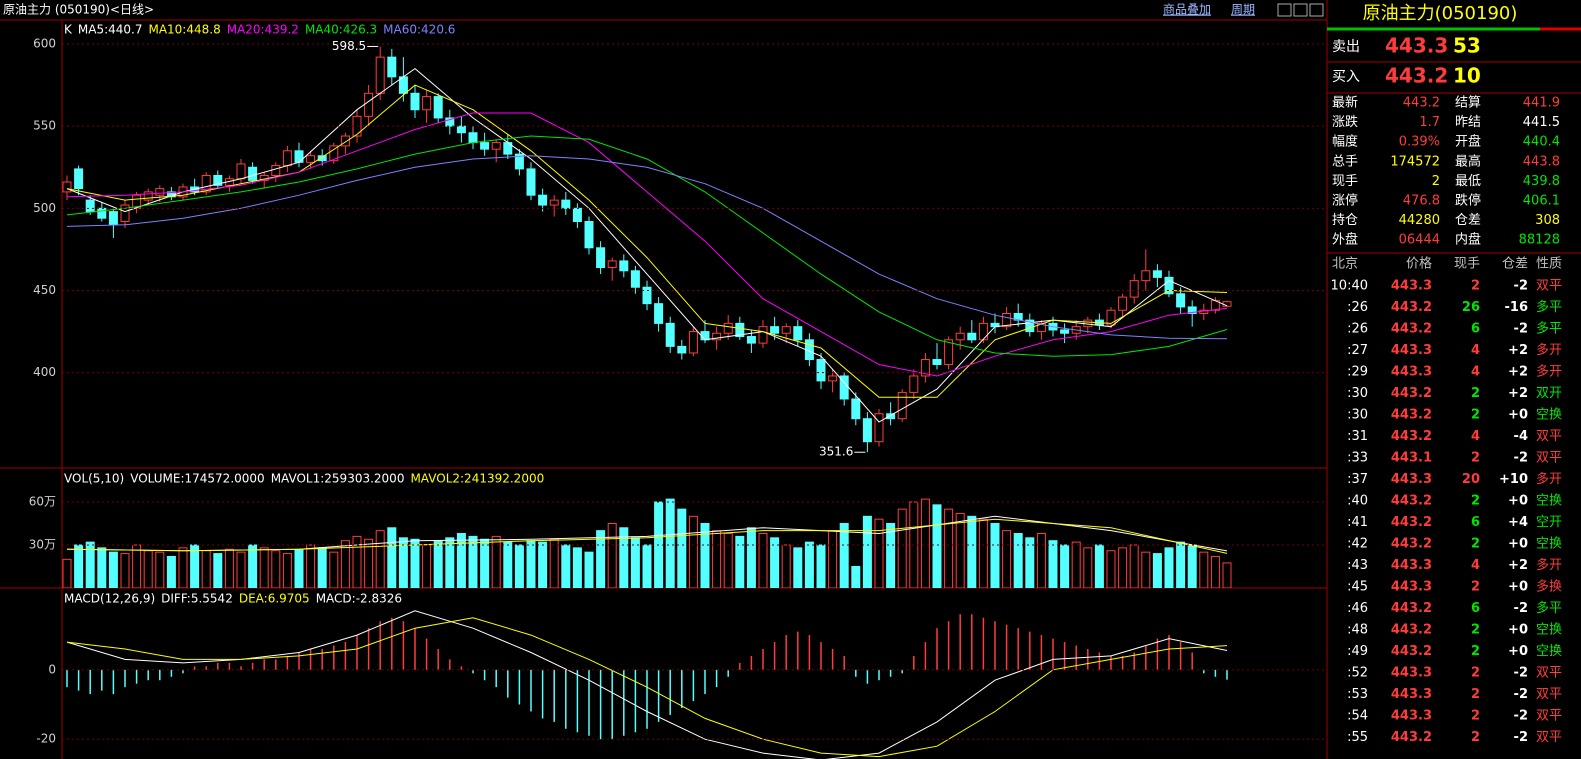 This screenshot has height=759, width=1581. I want to click on order-size: 53, so click(1467, 46).